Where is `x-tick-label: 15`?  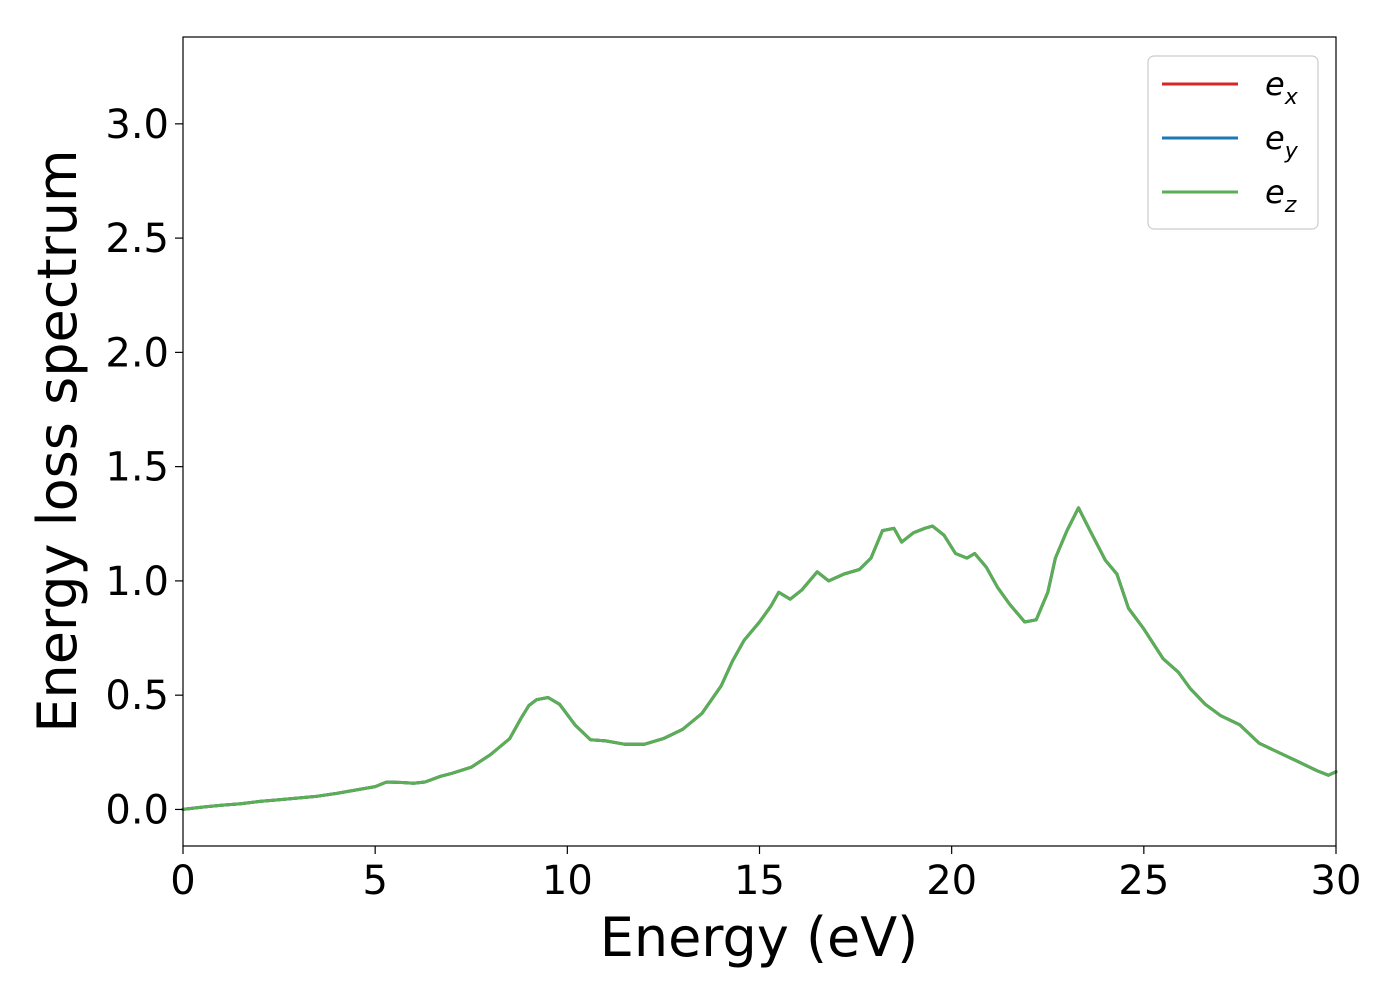 x-tick-label: 15 is located at coordinates (759, 881).